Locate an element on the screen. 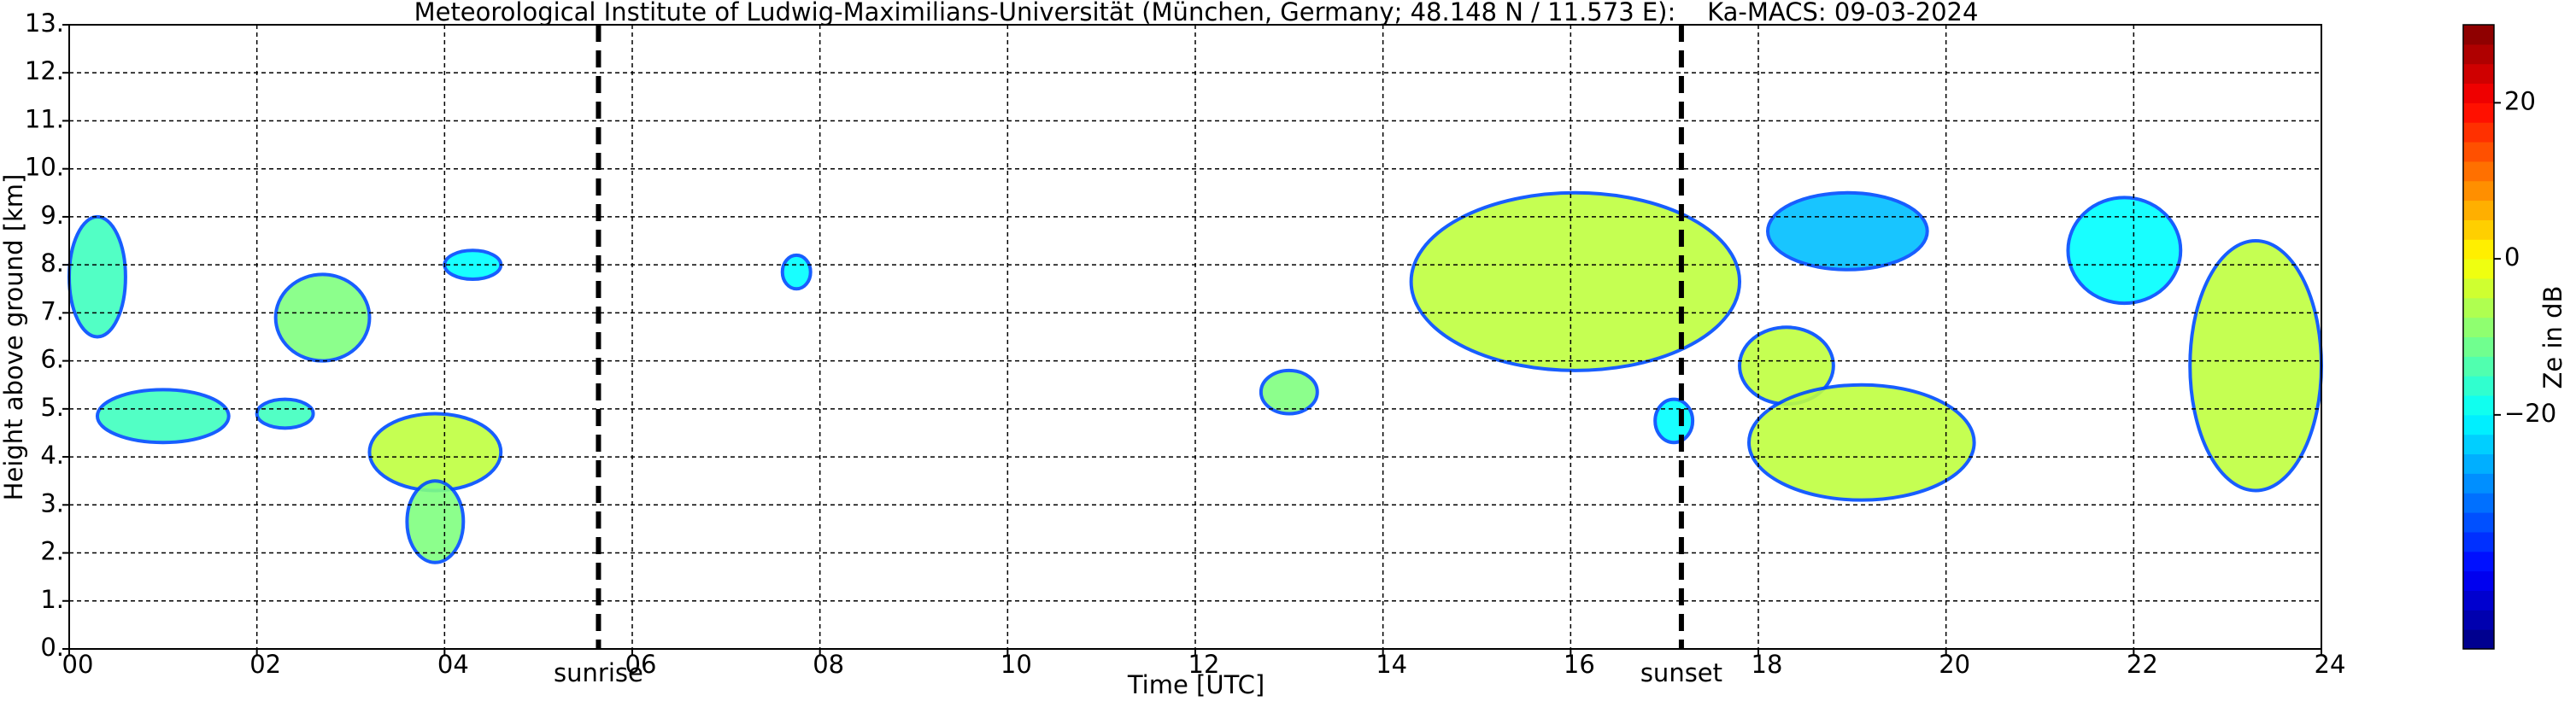 The height and width of the screenshot is (707, 2576). colorbar-tick-label: 0 is located at coordinates (2512, 257).